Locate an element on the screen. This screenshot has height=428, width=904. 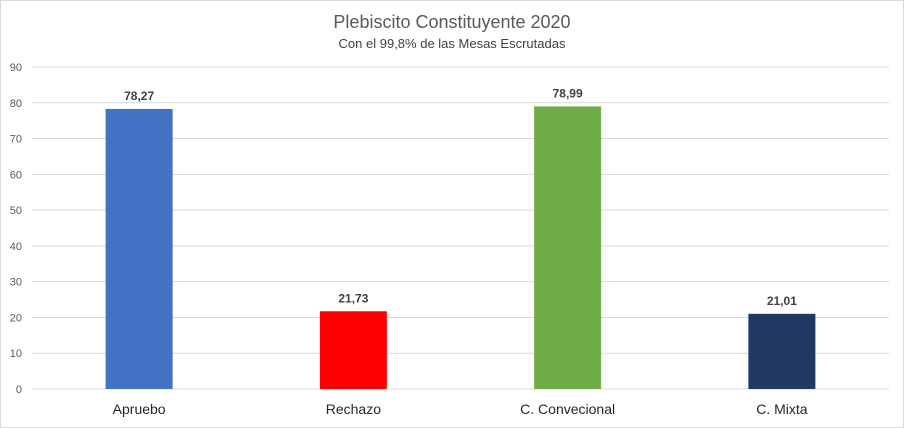
y-tick-label-20: 20 is located at coordinates (16, 318).